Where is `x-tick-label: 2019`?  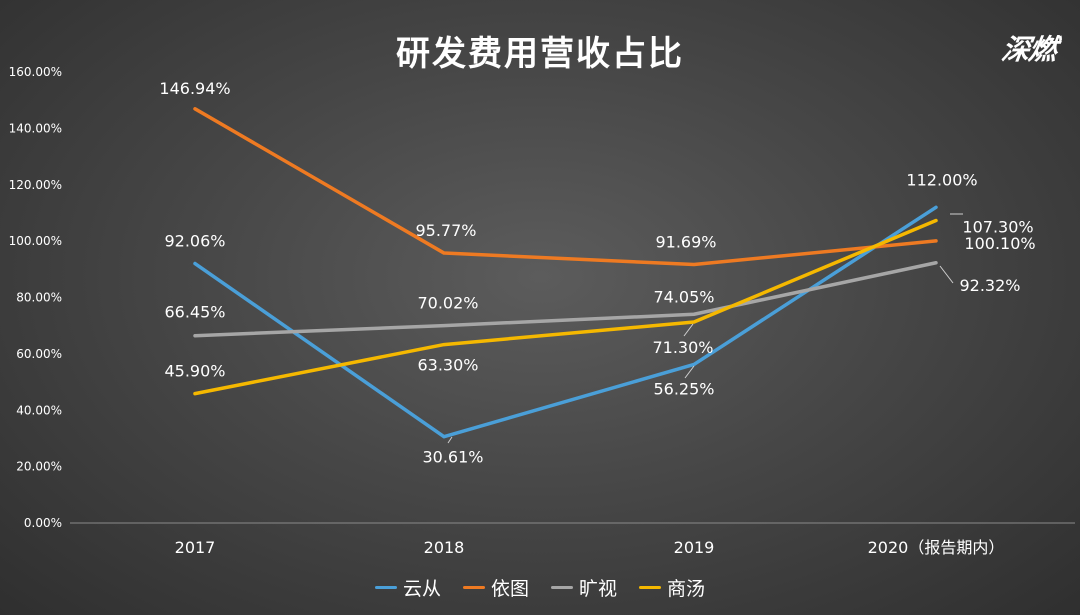
x-tick-label: 2019 is located at coordinates (694, 547).